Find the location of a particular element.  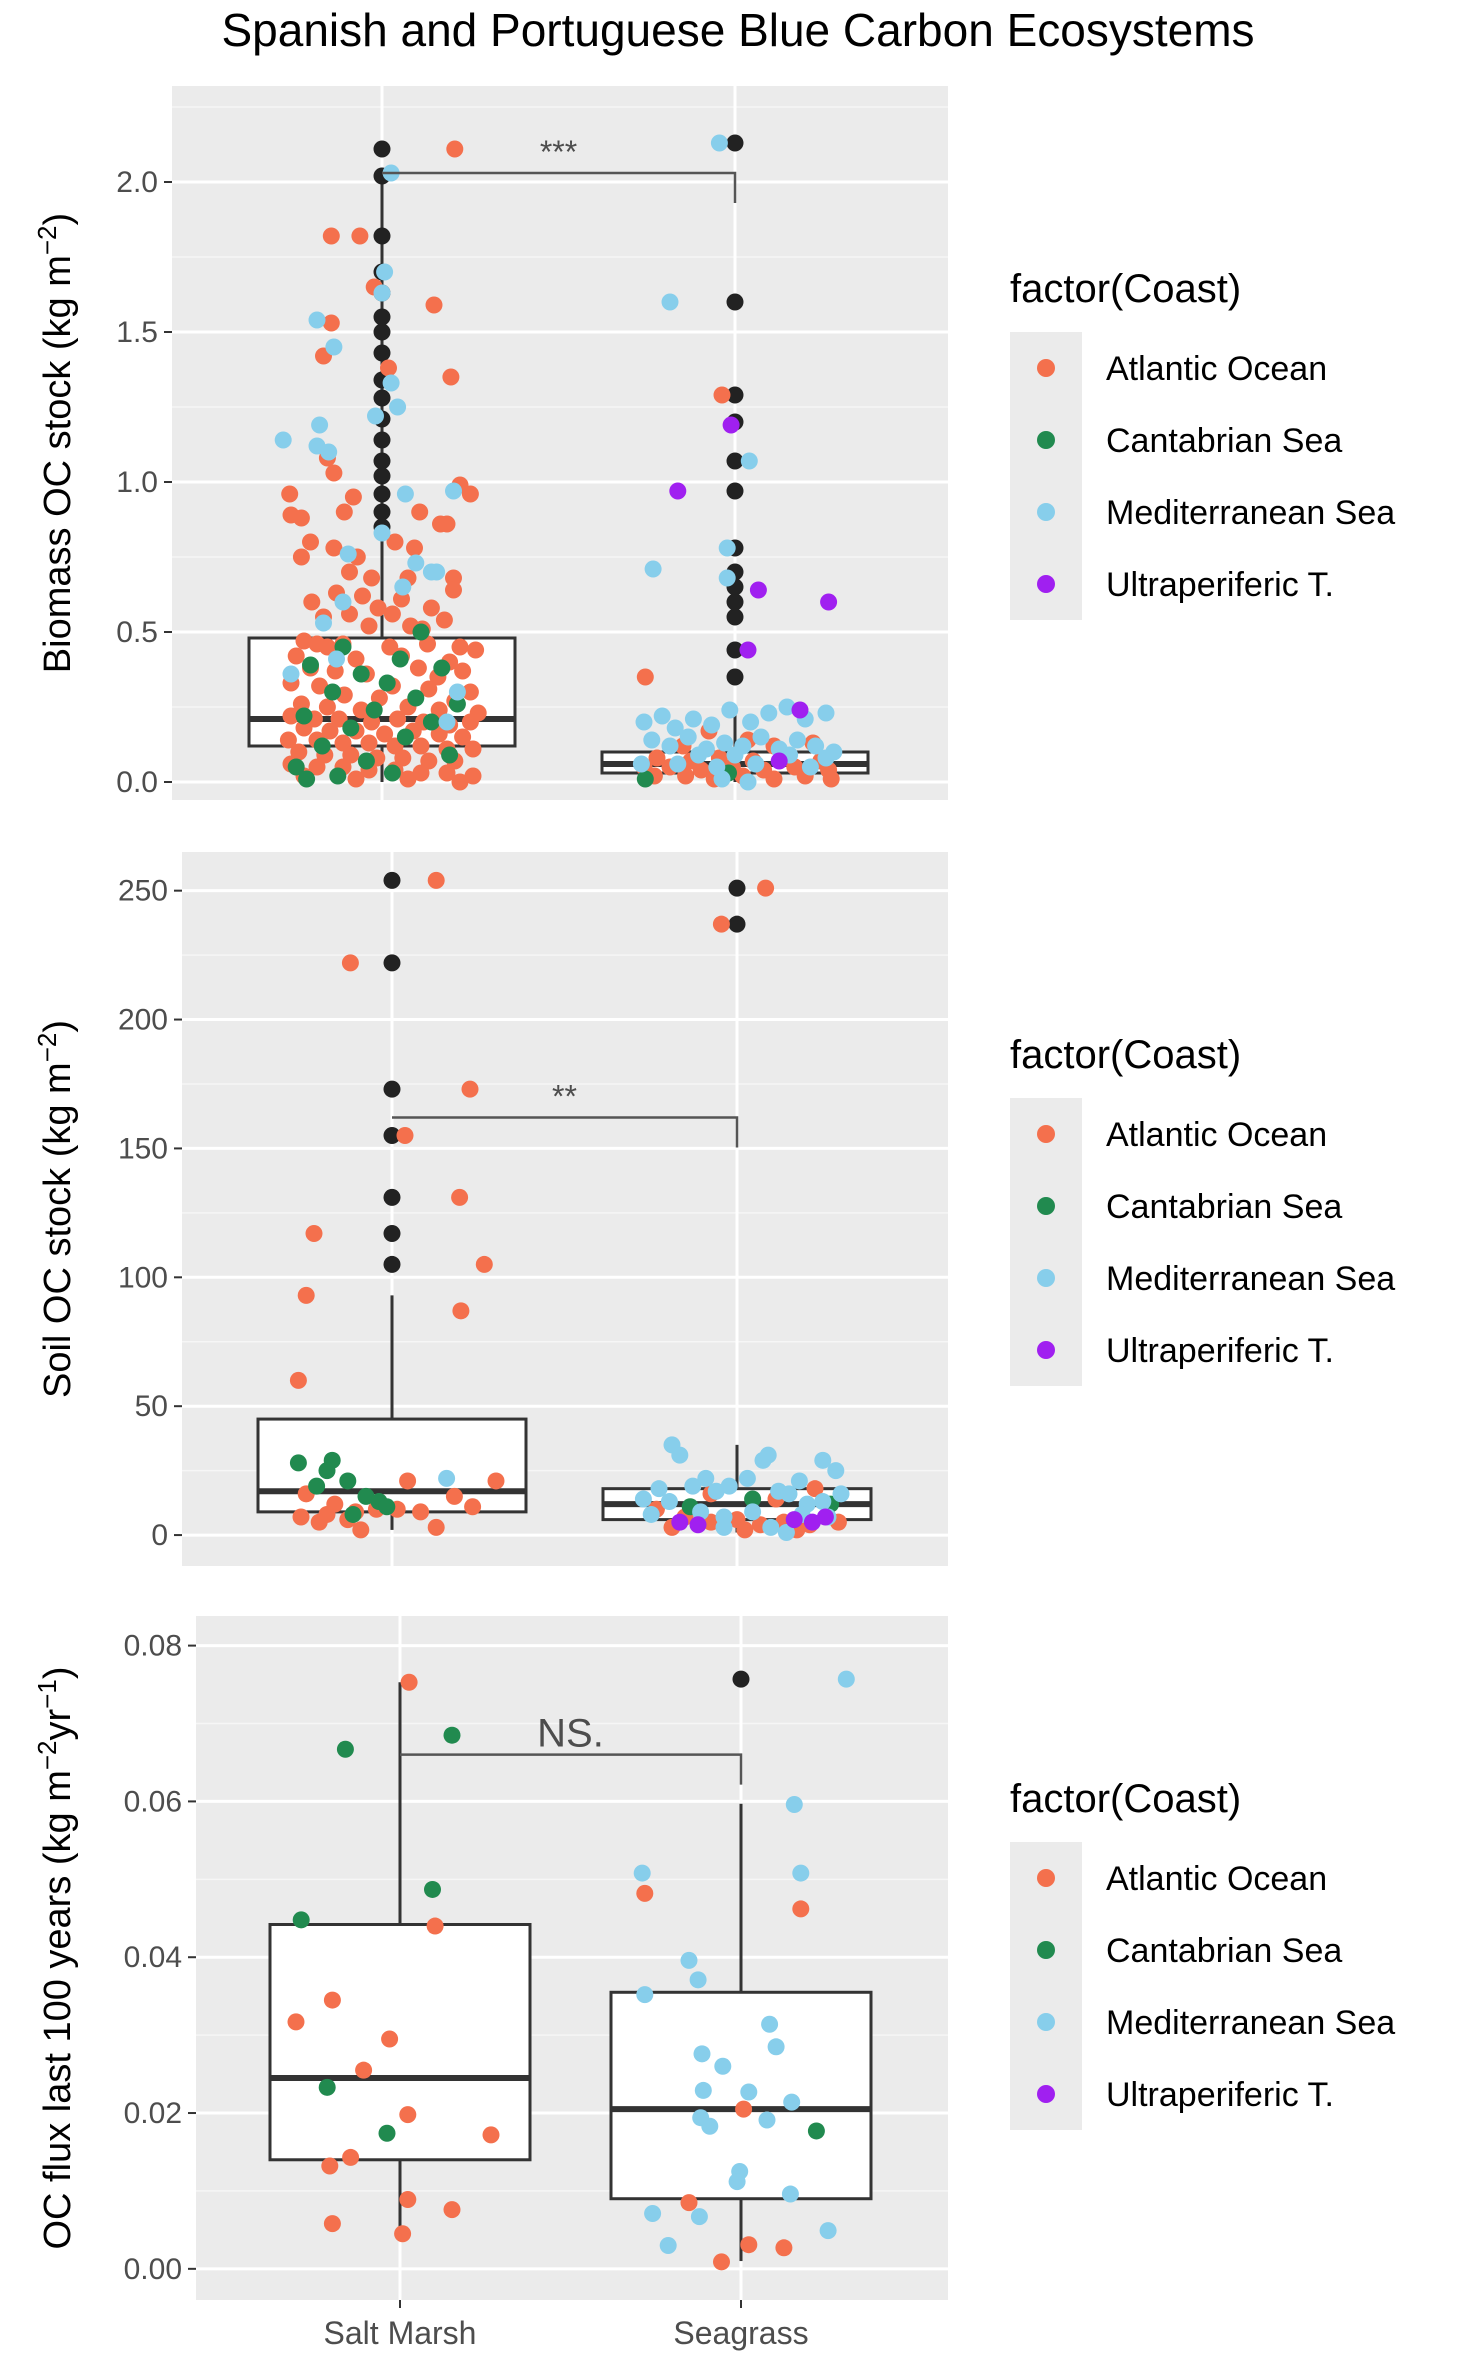

legend-label-ultraperiferic-t: Ultraperiferic T. is located at coordinates (1220, 1351).